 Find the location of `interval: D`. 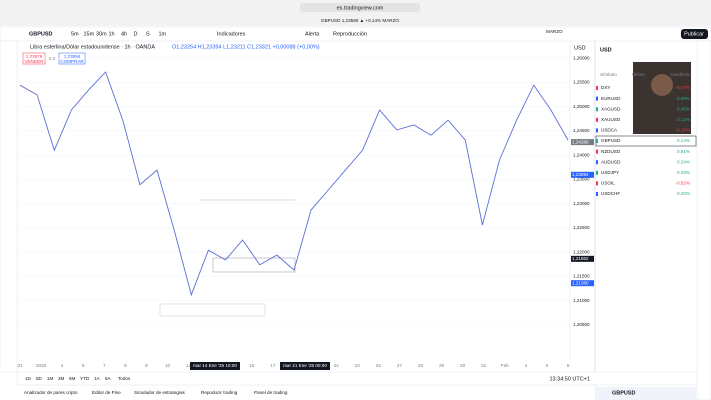

interval: D is located at coordinates (136, 34).